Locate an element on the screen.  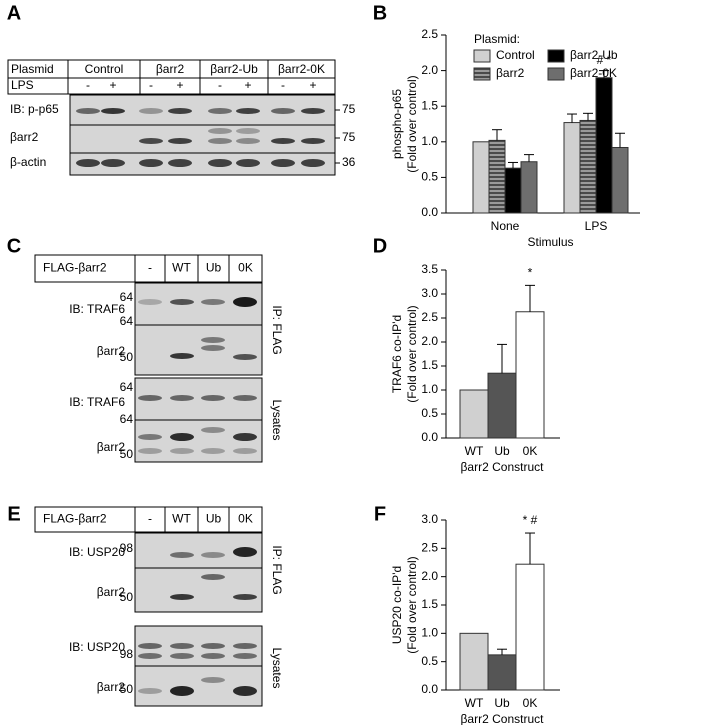
annotation: * is located at coordinates (530, 273).